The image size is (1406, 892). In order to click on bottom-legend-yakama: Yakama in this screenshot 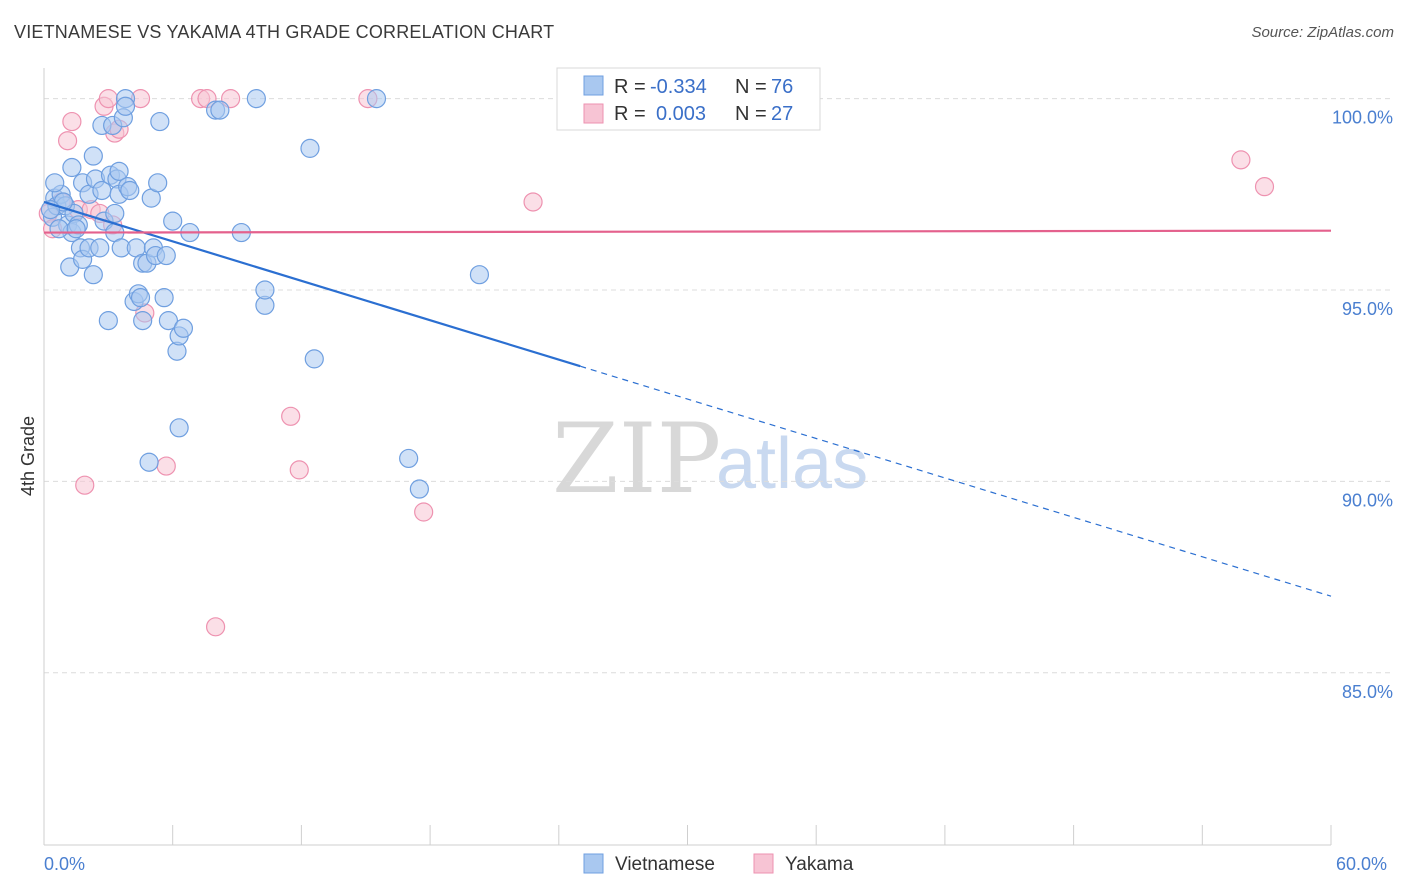, I will do `click(819, 864)`.